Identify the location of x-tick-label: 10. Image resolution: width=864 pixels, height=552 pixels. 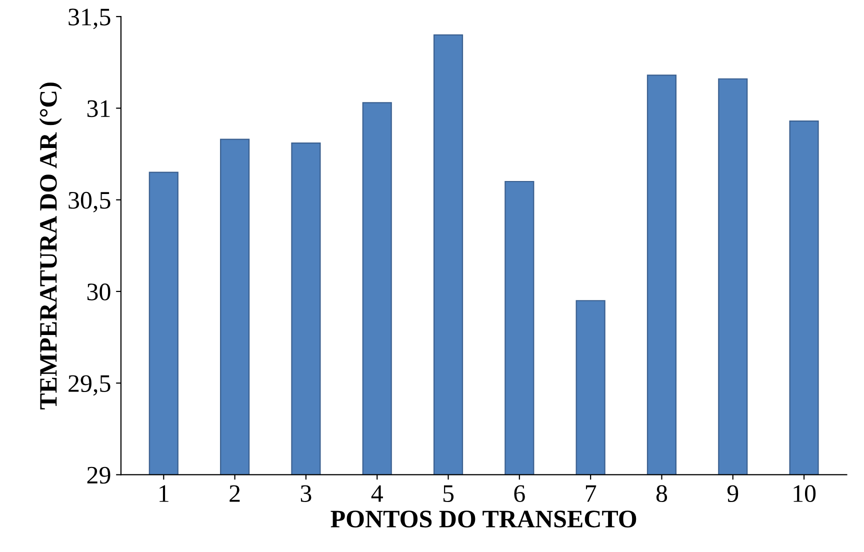
(805, 493).